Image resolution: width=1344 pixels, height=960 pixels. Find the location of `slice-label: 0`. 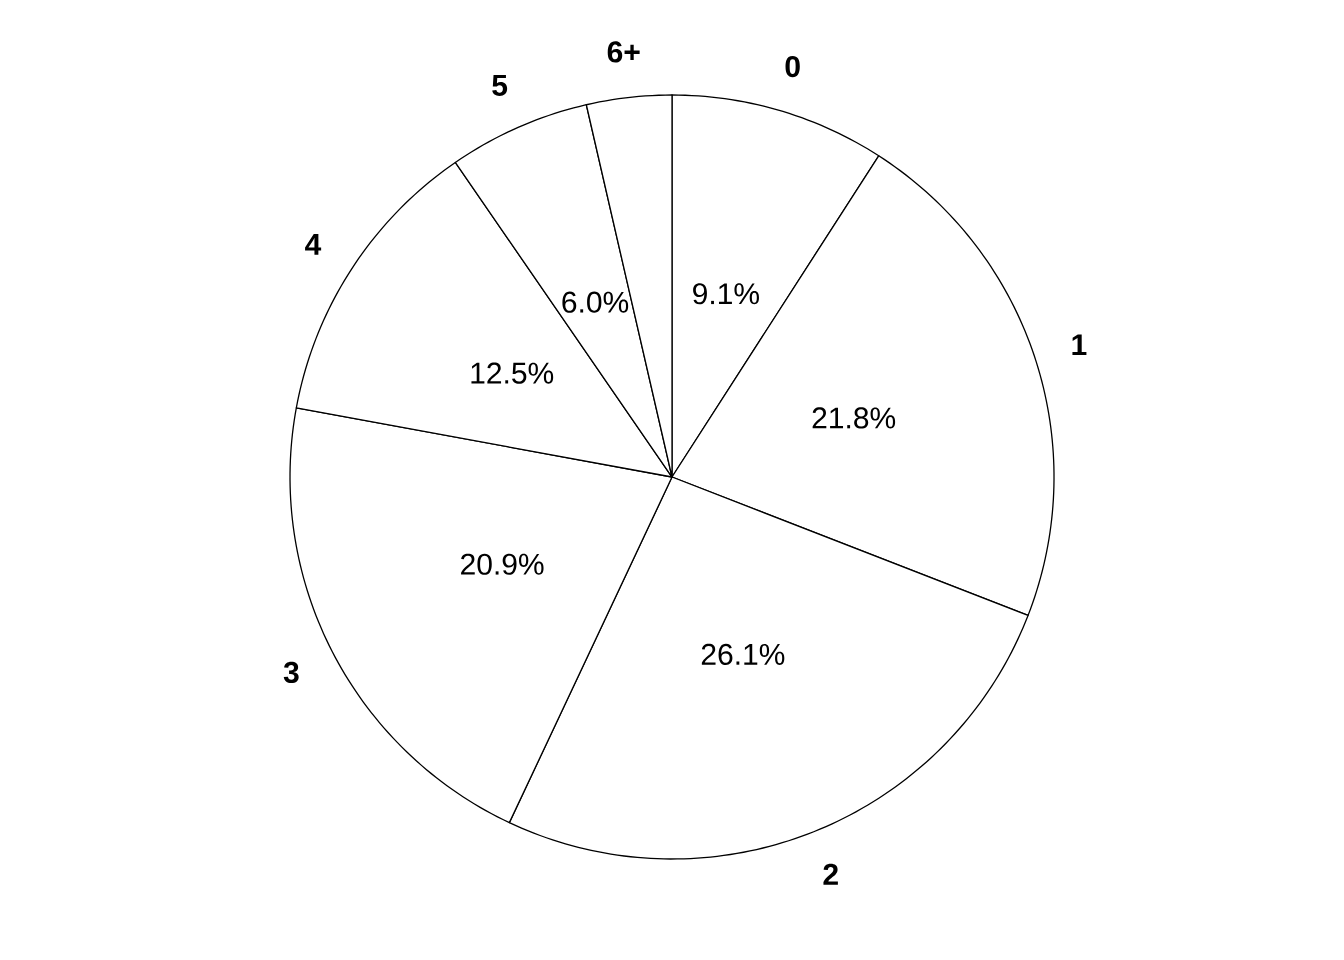

slice-label: 0 is located at coordinates (792, 66).